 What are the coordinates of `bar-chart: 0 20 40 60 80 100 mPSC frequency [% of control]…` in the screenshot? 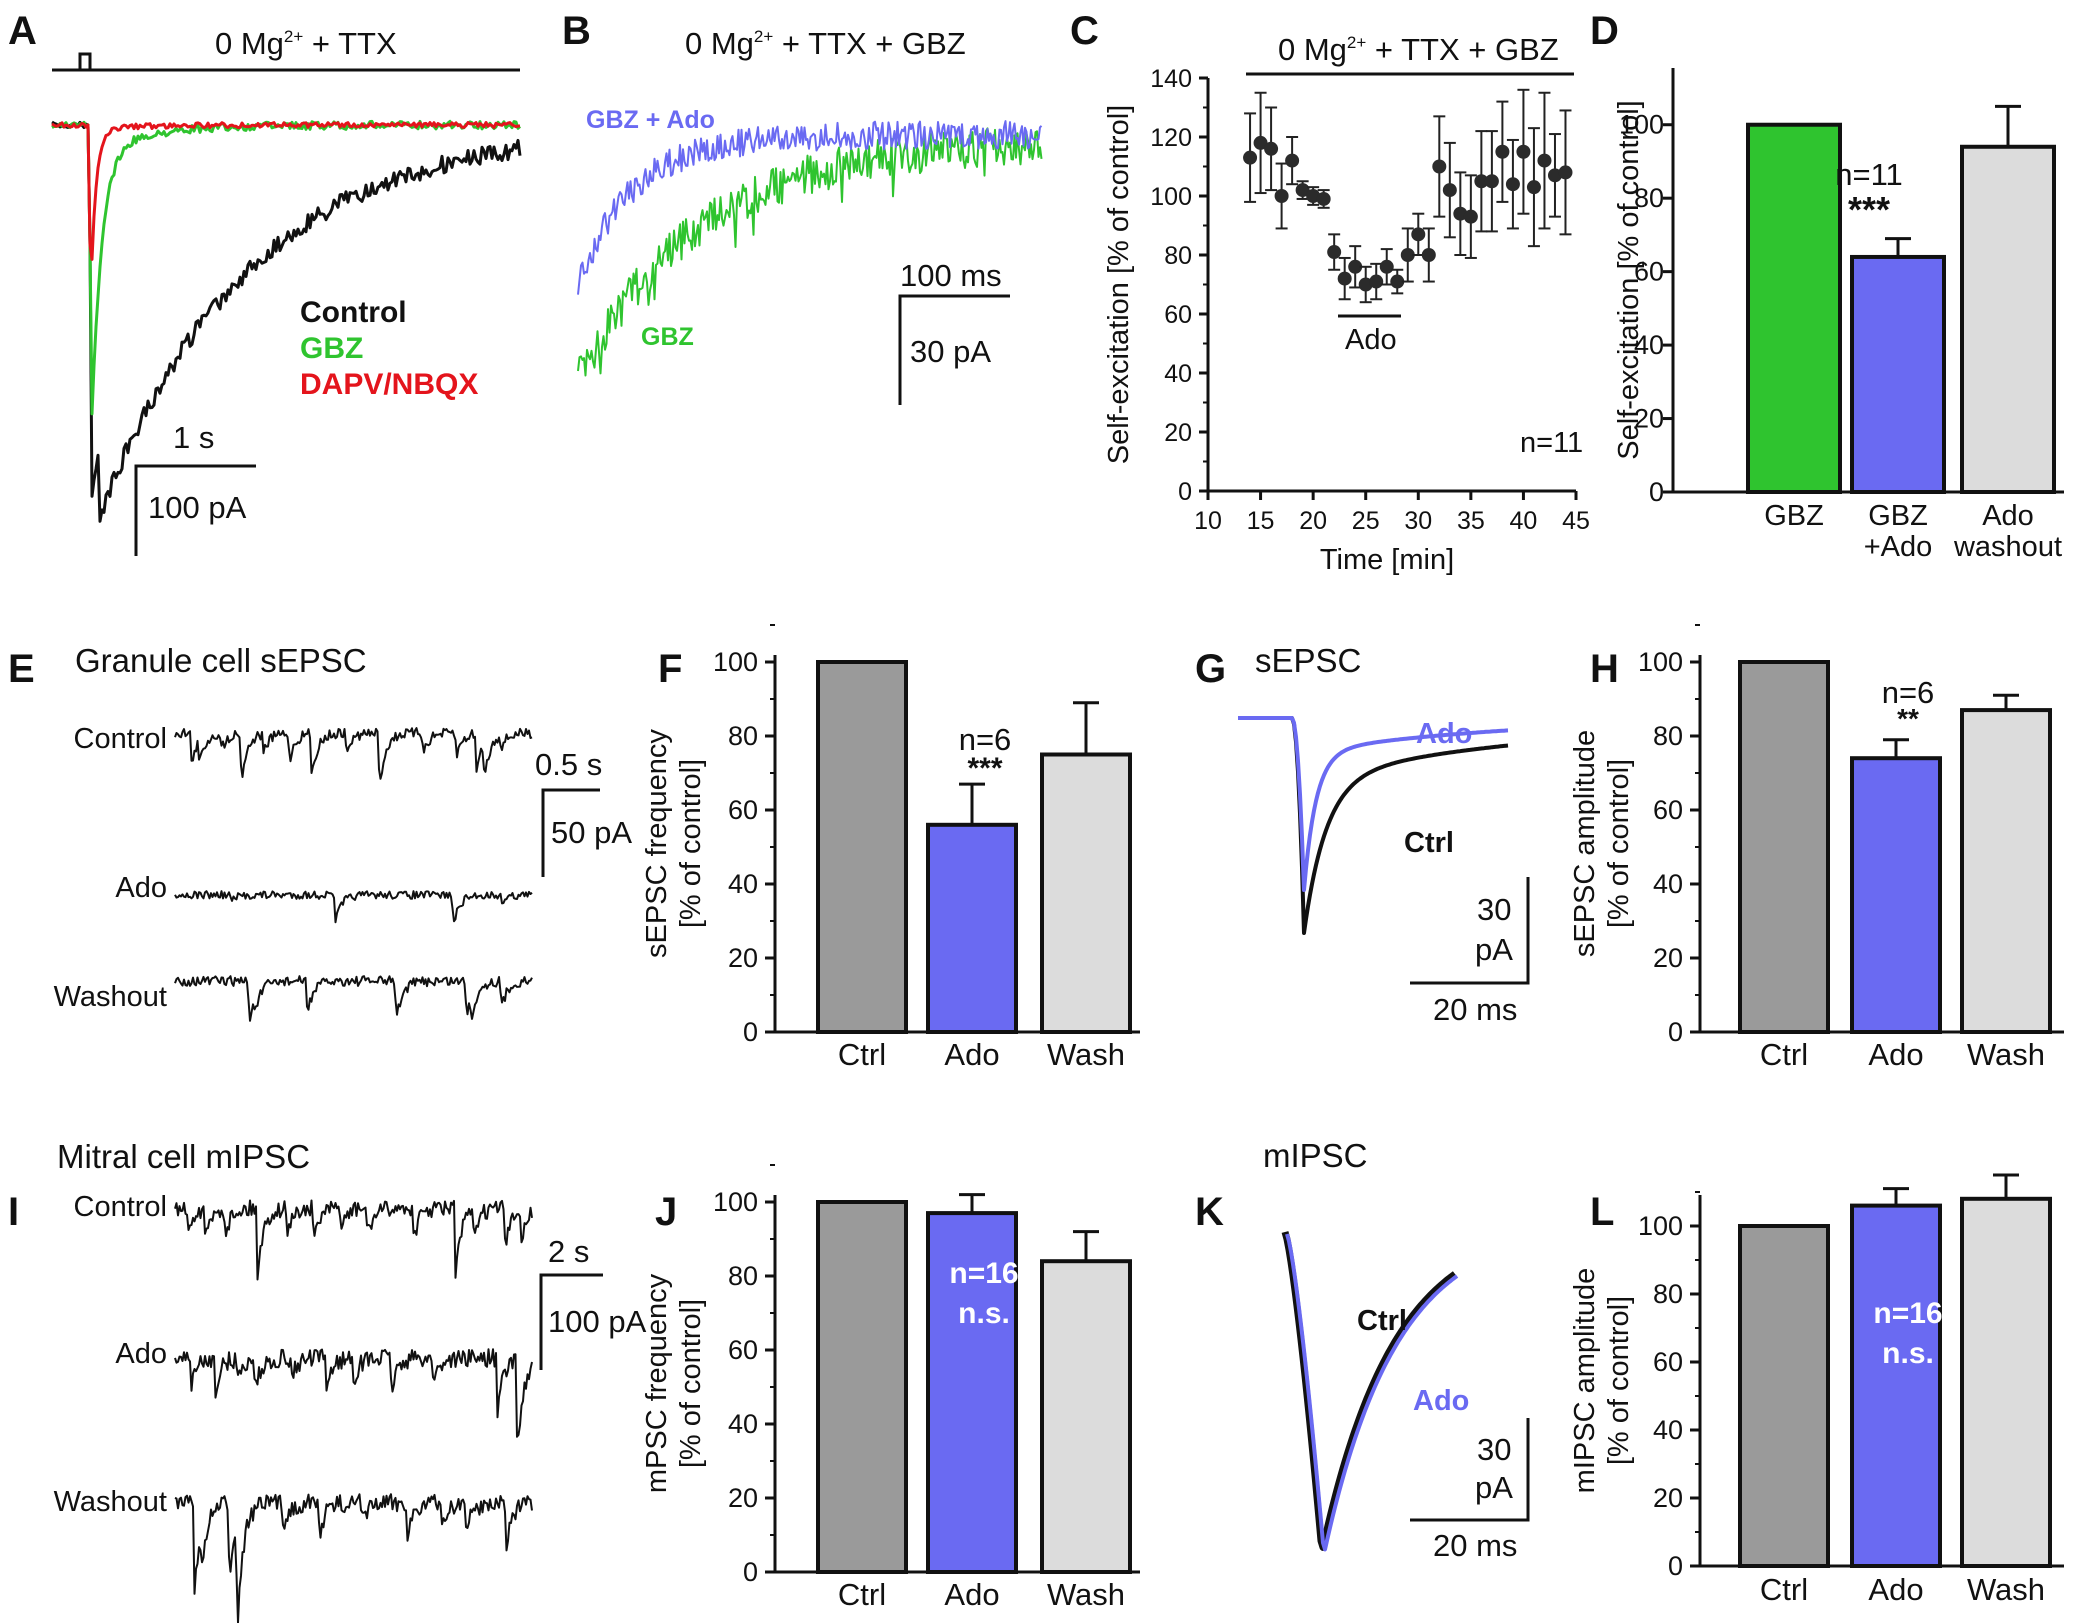 It's located at (890, 1388).